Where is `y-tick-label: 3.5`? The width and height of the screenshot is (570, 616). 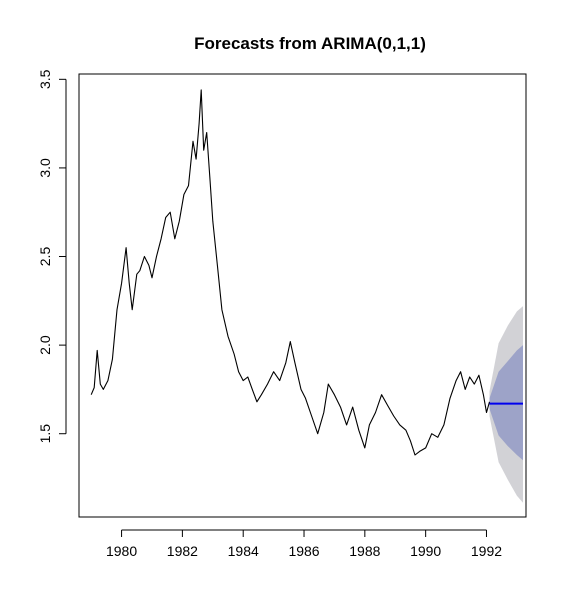
y-tick-label: 3.5 is located at coordinates (45, 79).